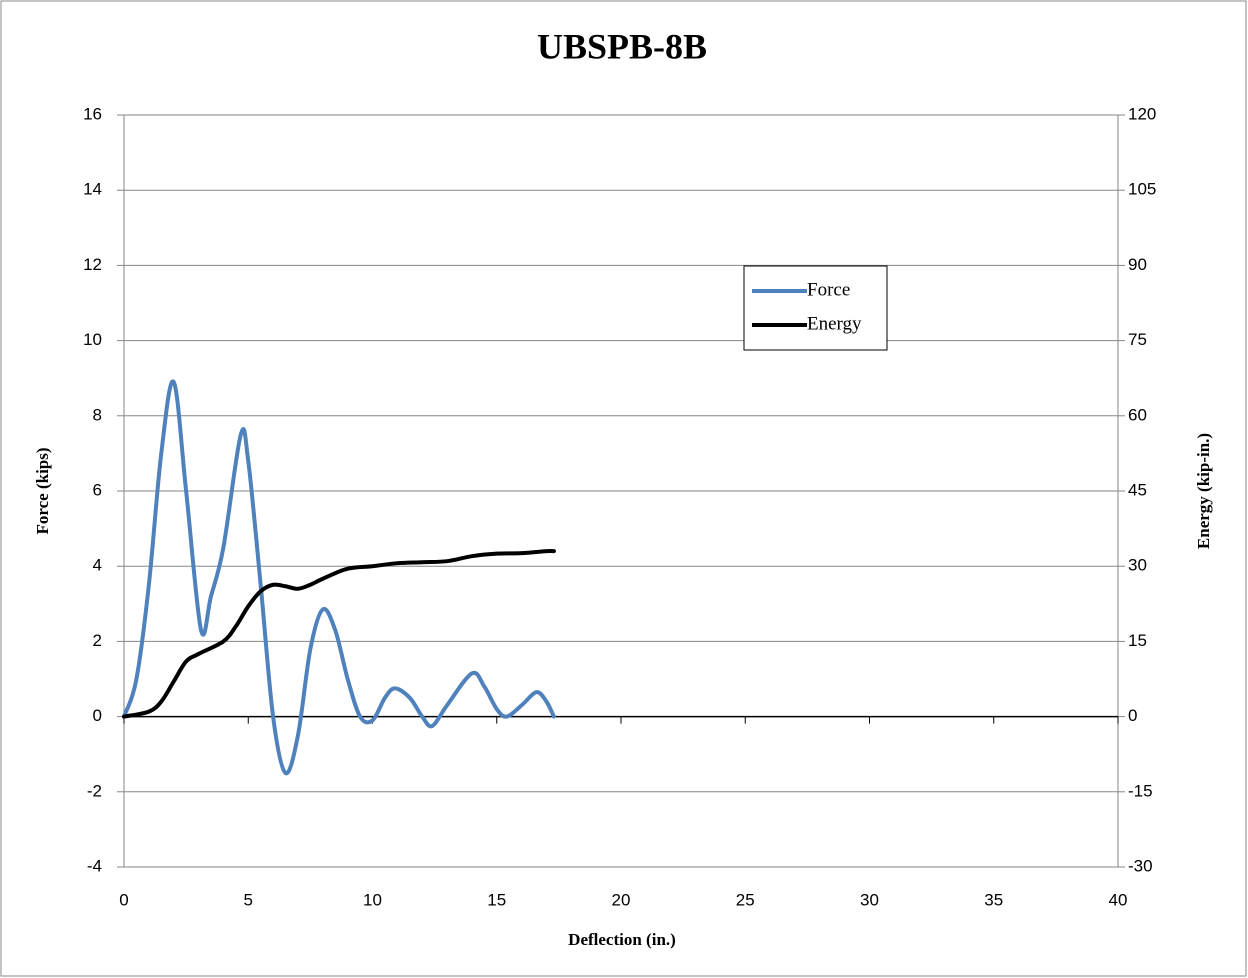  I want to click on x-tick-label: 35, so click(993, 899).